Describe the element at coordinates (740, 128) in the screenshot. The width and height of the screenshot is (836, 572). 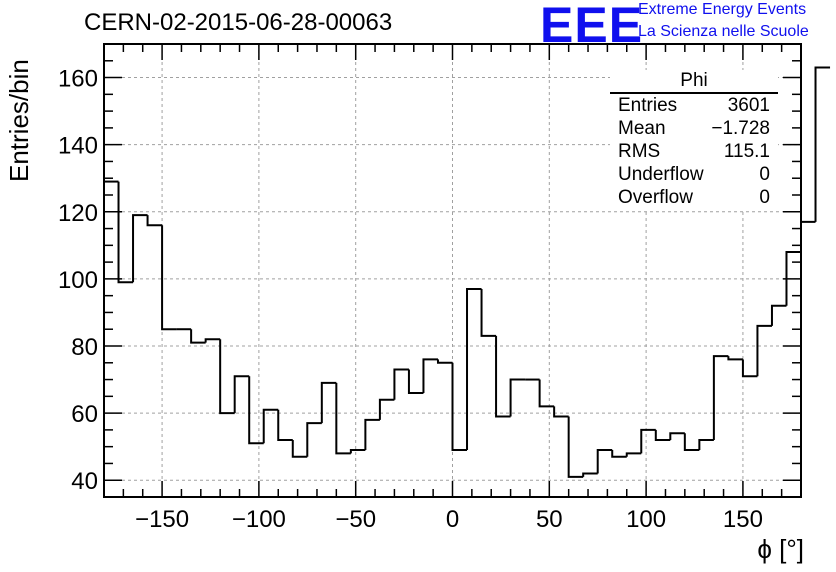
I see `stats-value: −1.728` at that location.